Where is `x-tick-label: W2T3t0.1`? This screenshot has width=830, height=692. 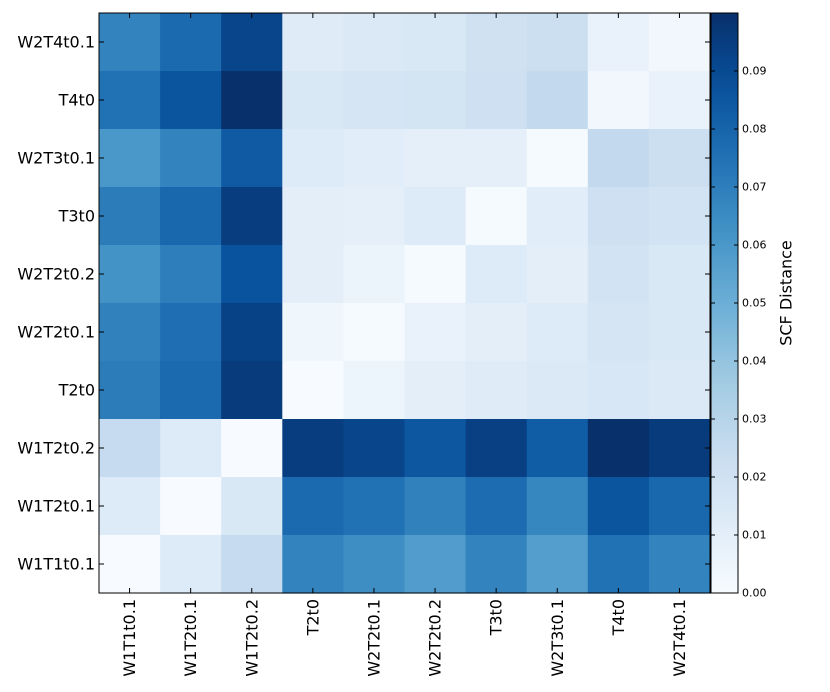 x-tick-label: W2T3t0.1 is located at coordinates (557, 638).